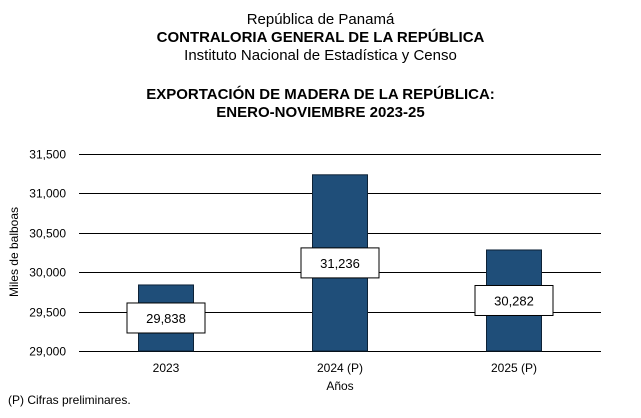  What do you see at coordinates (320, 19) in the screenshot?
I see `header-country: República de Panamá` at bounding box center [320, 19].